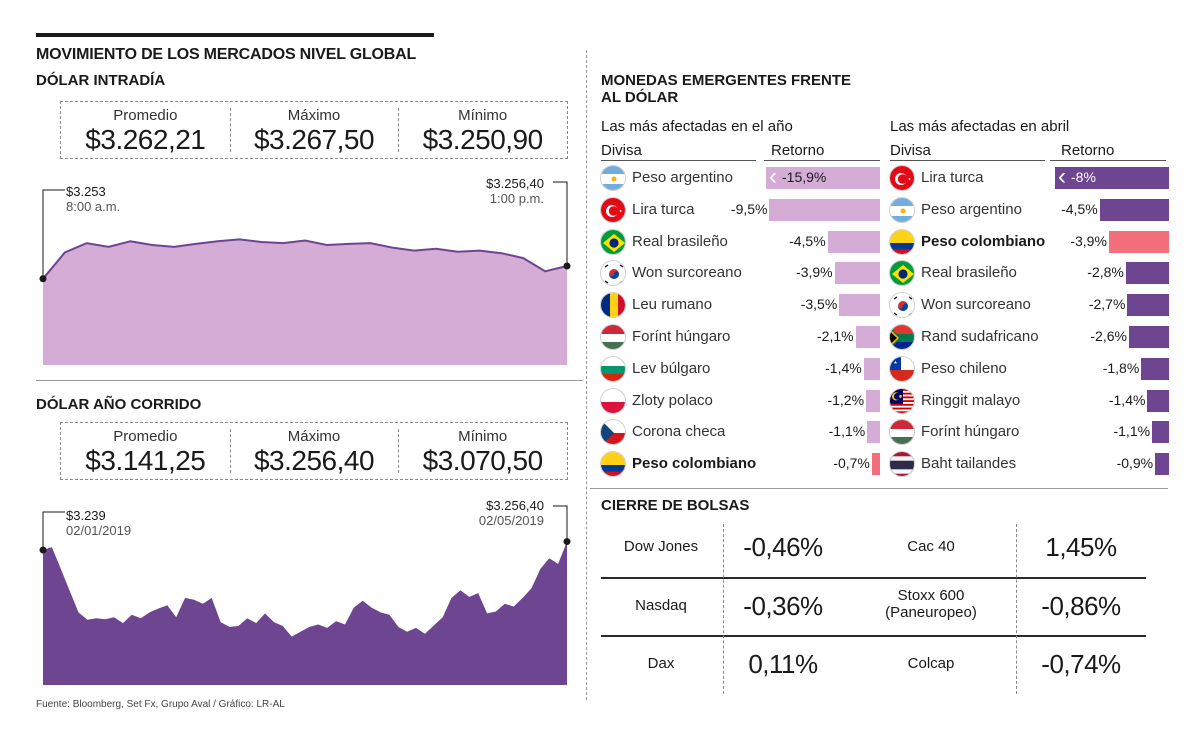 Image resolution: width=1200 pixels, height=743 pixels. I want to click on year-return-label: -1,4%, so click(843, 367).